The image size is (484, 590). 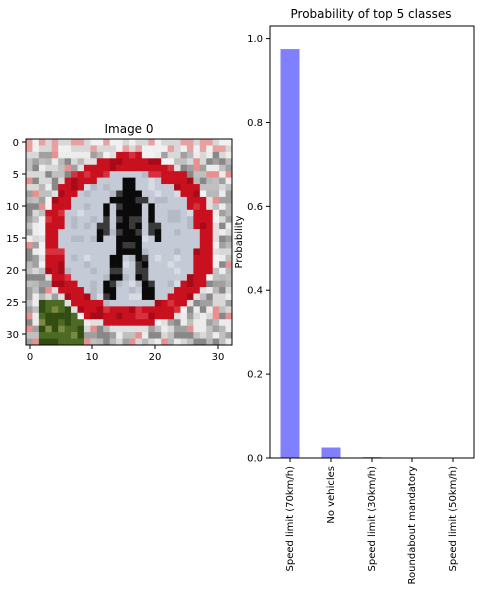 I want to click on image-xtick-label: 30, so click(x=218, y=357).